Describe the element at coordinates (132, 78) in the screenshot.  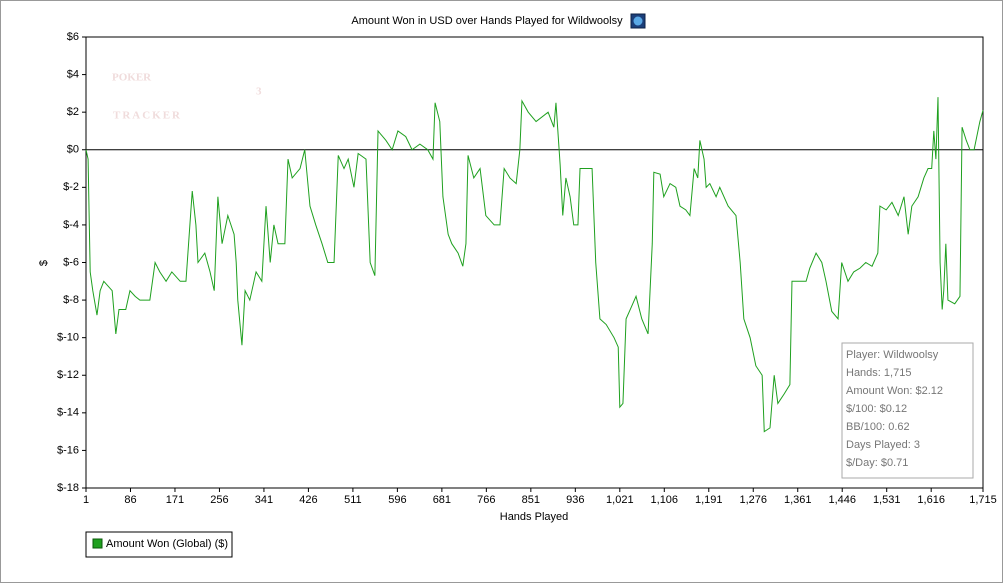
I see `watermark-poker: POKER` at that location.